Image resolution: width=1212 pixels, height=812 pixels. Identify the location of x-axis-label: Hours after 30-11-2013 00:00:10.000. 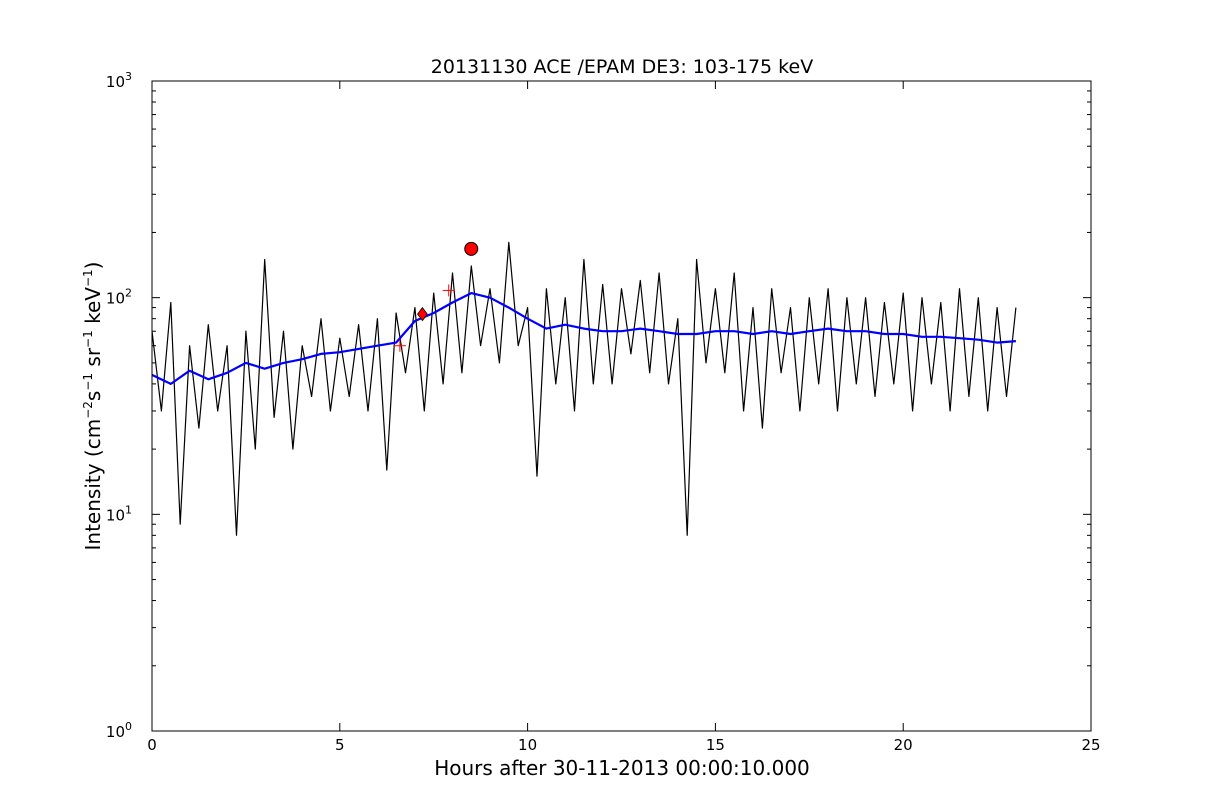
(622, 768).